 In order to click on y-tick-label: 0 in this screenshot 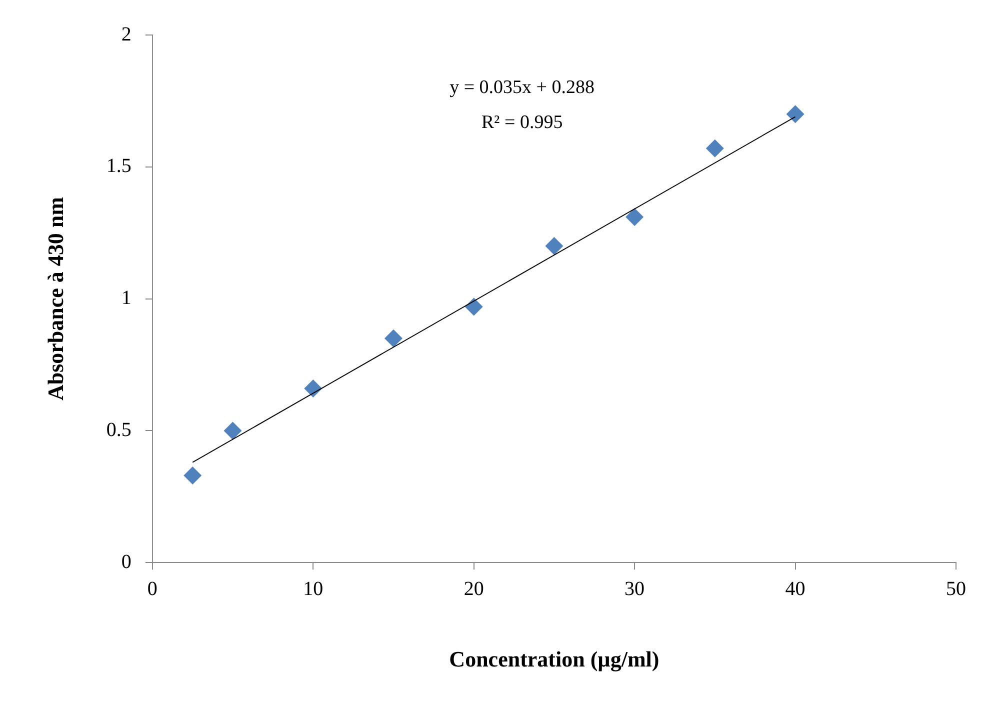, I will do `click(126, 561)`.